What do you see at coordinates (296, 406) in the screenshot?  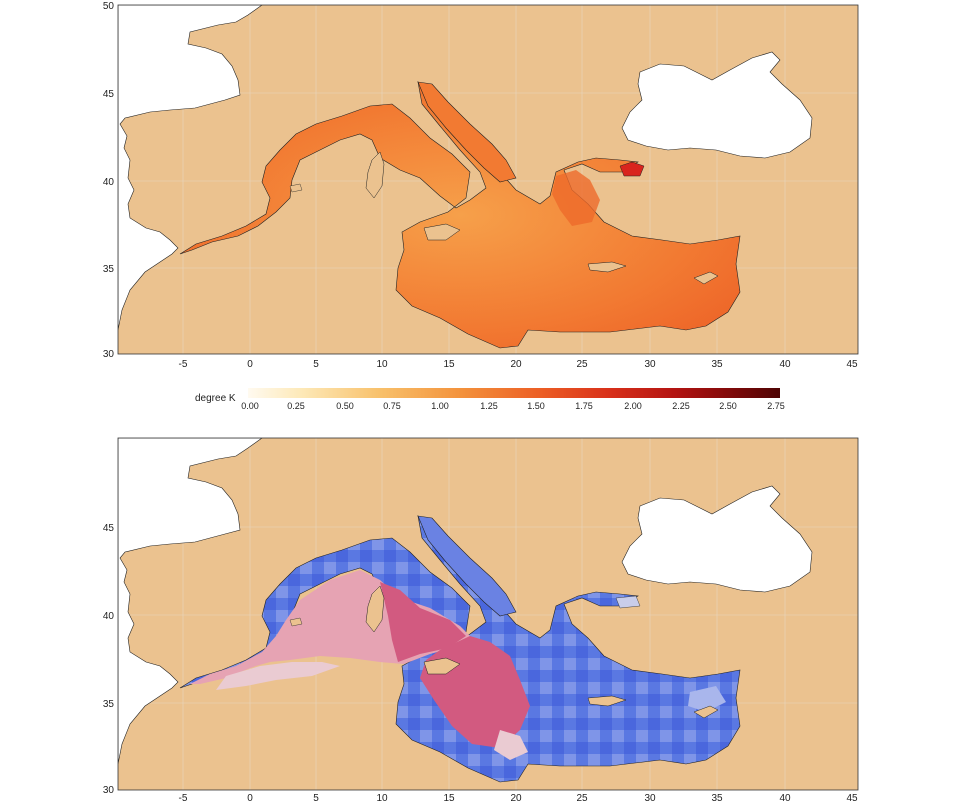 I see `legend-tick: 0.25` at bounding box center [296, 406].